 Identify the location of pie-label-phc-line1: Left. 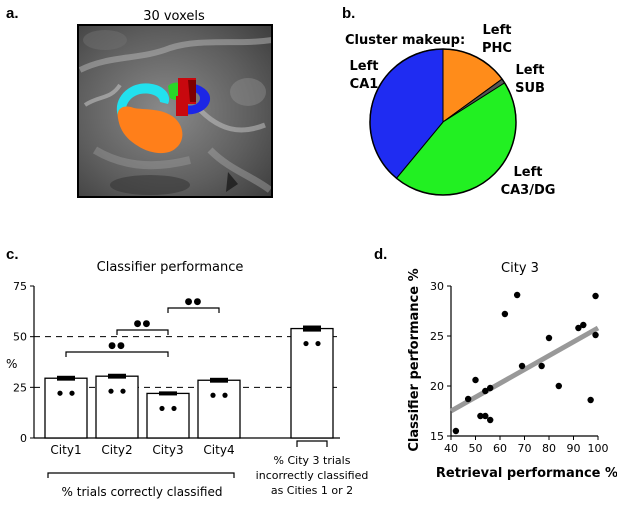
(497, 30).